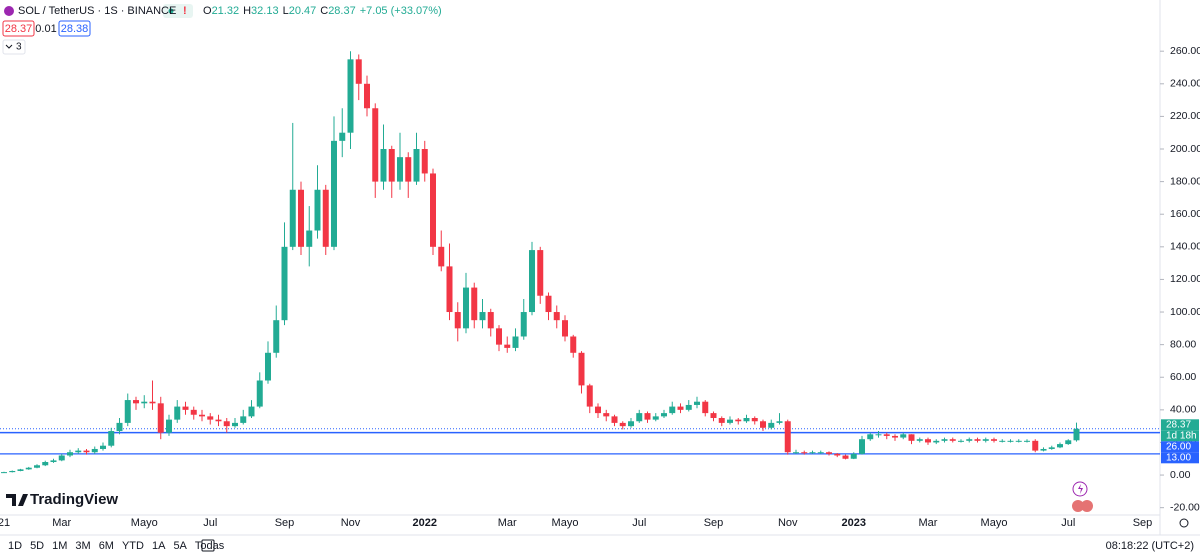 The width and height of the screenshot is (1200, 559). I want to click on x-tick-label: Mayo, so click(144, 523).